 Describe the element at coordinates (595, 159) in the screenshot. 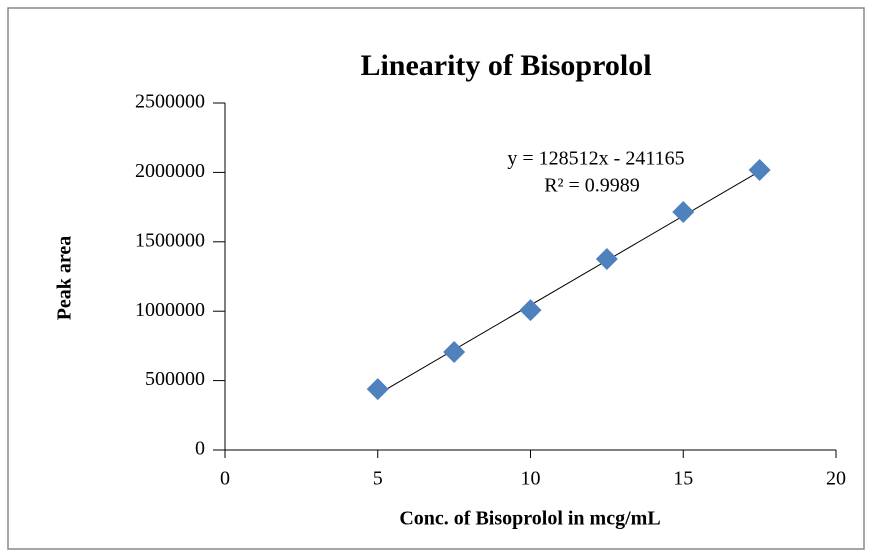

I see `trendline-equation: y = 128512x - 241165` at that location.